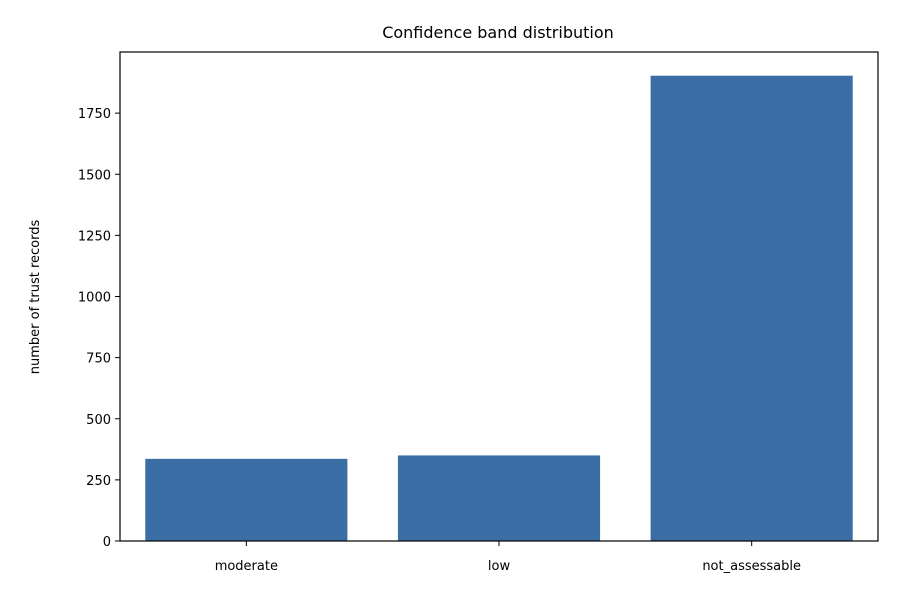 This screenshot has width=900, height=600. Describe the element at coordinates (94, 175) in the screenshot. I see `y-tick-label: 1500` at that location.